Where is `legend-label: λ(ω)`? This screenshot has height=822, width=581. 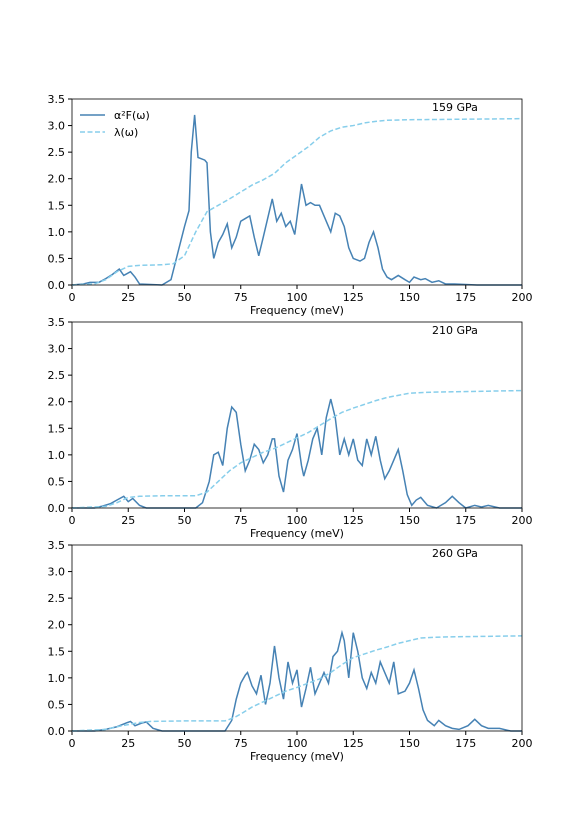 legend-label: λ(ω) is located at coordinates (126, 132).